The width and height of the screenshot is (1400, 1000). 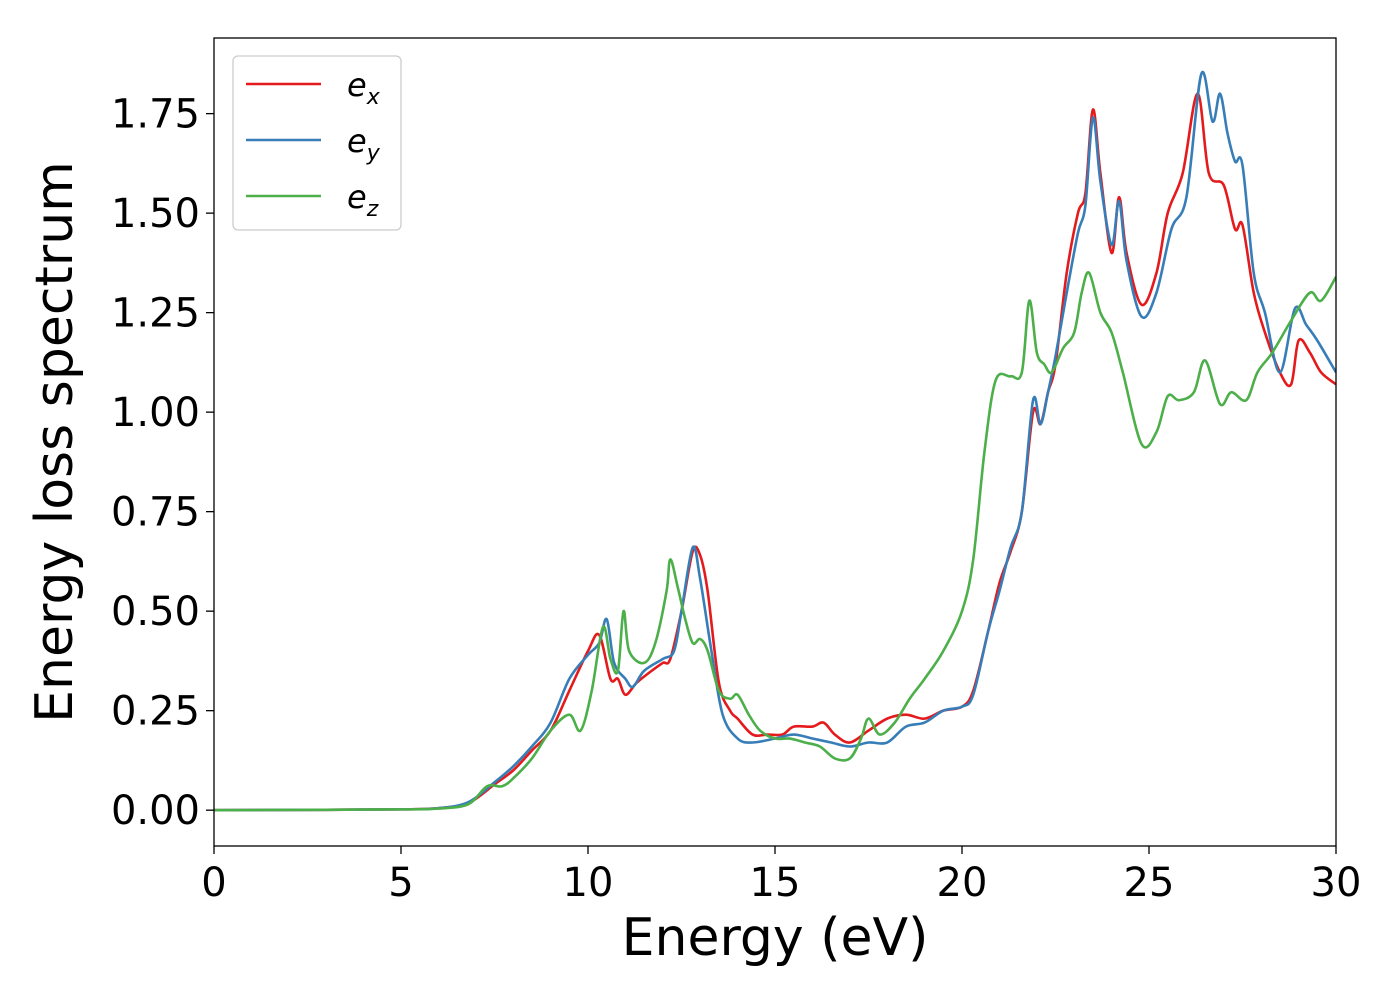 What do you see at coordinates (155, 712) in the screenshot?
I see `y-tick-label: 0.25` at bounding box center [155, 712].